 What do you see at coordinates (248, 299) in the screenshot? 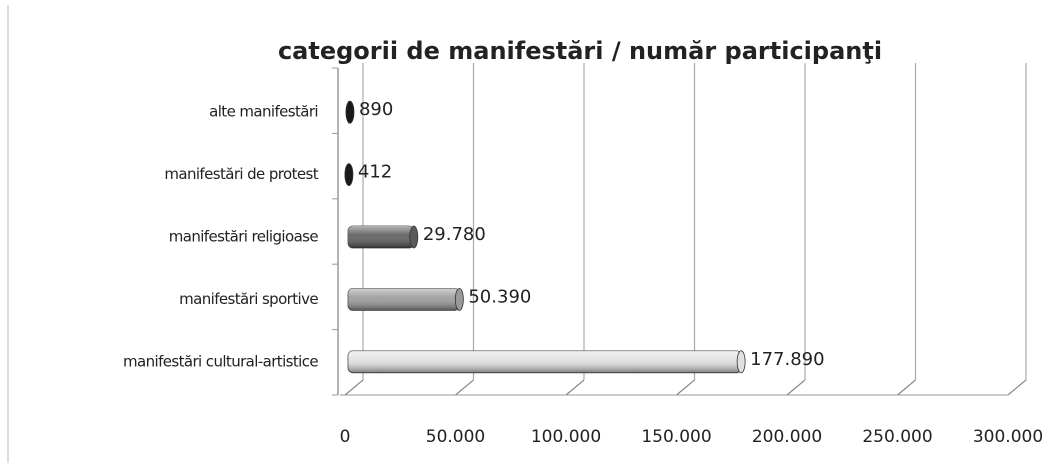
I see `y-tick-label: manifestări sportive` at bounding box center [248, 299].